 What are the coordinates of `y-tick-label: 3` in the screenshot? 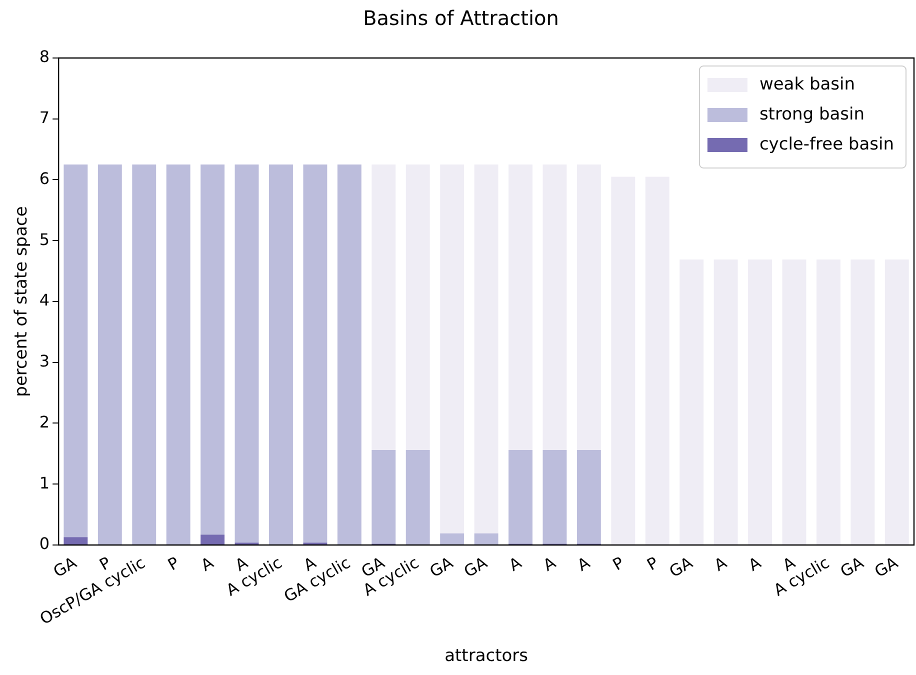 It's located at (44, 361).